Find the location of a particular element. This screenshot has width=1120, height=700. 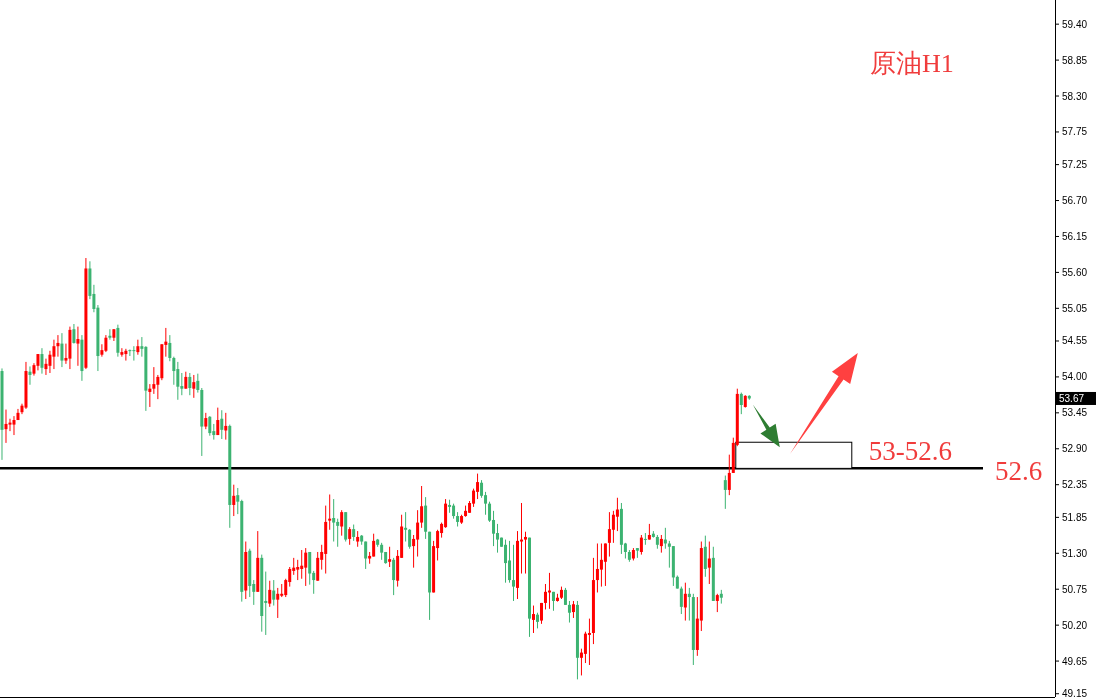

y-tick-label: 51.85 is located at coordinates (1075, 517).